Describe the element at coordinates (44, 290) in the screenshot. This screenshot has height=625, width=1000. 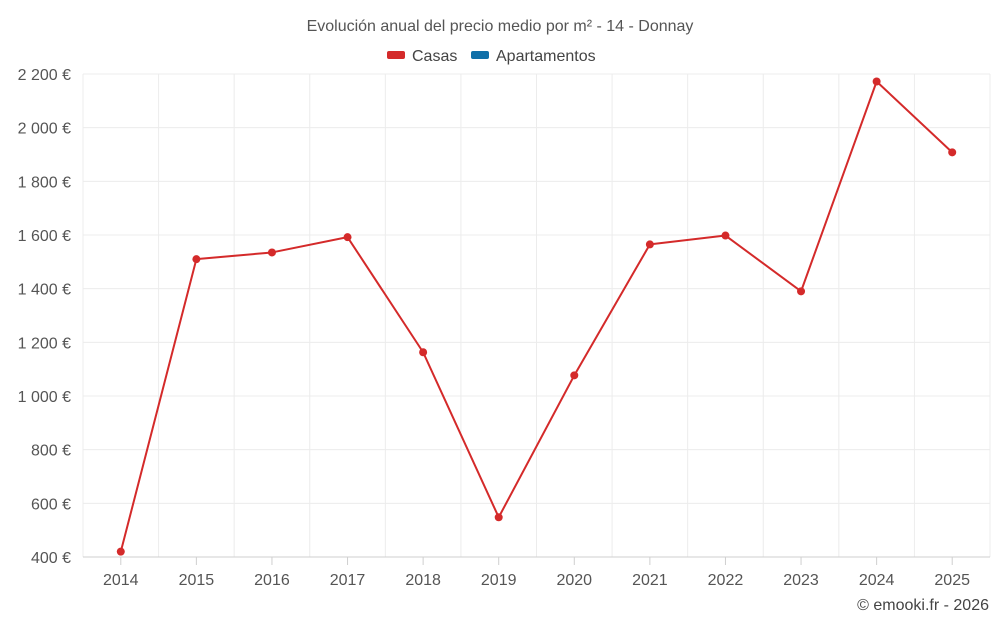
I see `y-tick-label: 1 400 €` at that location.